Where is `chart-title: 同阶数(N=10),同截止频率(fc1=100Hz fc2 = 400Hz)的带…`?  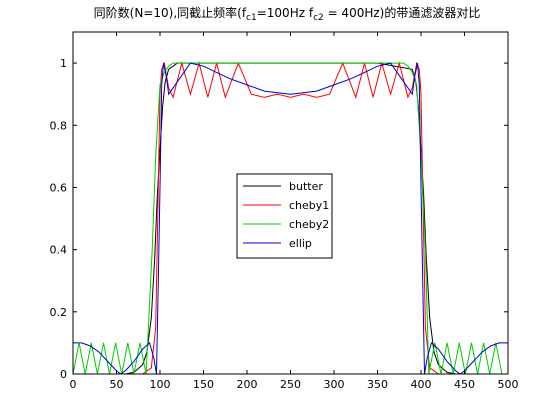
chart-title: 同阶数(N=10),同截止频率(fc1=100Hz fc2 = 400Hz)的带… is located at coordinates (287, 14).